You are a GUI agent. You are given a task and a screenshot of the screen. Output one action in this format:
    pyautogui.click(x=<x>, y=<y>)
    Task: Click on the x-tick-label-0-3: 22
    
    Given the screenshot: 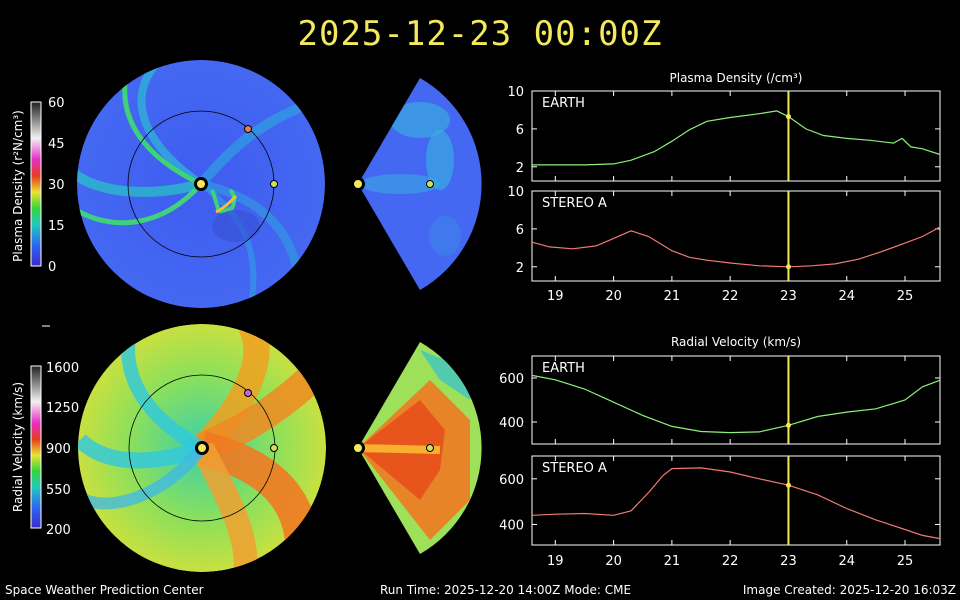 What is the action you would take?
    pyautogui.click(x=730, y=296)
    